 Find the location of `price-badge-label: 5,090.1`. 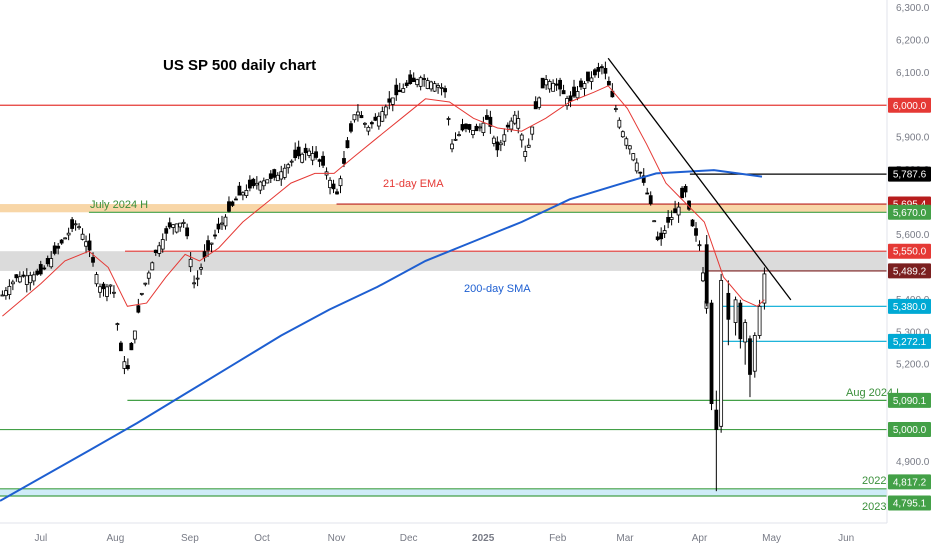

price-badge-label: 5,090.1 is located at coordinates (910, 401).